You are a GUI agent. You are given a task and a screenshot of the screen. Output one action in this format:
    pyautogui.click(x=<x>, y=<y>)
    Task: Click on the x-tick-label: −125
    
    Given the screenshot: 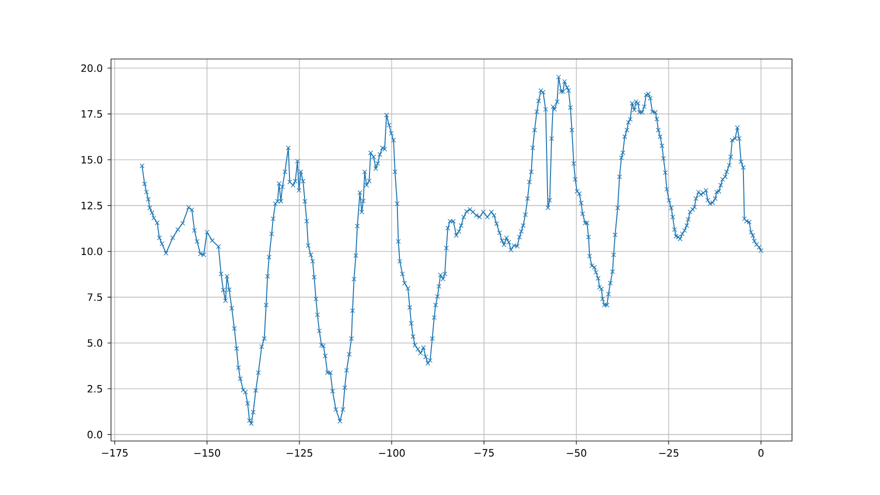 What is the action you would take?
    pyautogui.click(x=299, y=453)
    